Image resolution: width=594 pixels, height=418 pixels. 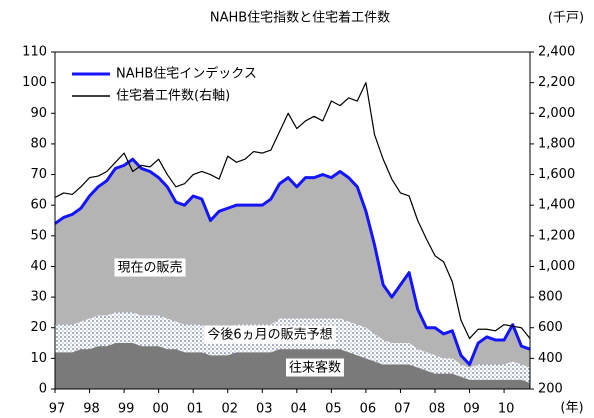 What do you see at coordinates (566, 18) in the screenshot?
I see `y2-unit: (千戸)` at bounding box center [566, 18].